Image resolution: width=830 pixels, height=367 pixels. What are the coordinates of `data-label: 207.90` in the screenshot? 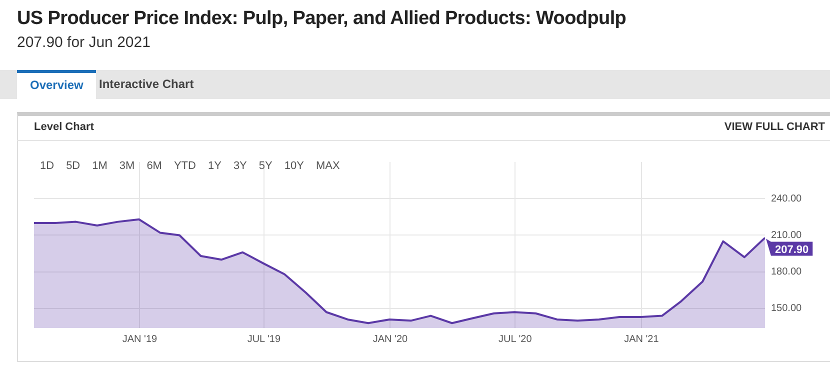 It's located at (792, 250).